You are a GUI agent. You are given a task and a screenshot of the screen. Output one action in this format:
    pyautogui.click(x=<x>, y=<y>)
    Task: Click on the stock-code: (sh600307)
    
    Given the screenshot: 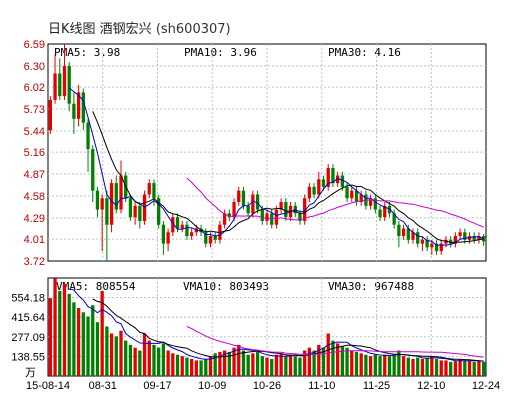 What is the action you would take?
    pyautogui.click(x=193, y=29)
    